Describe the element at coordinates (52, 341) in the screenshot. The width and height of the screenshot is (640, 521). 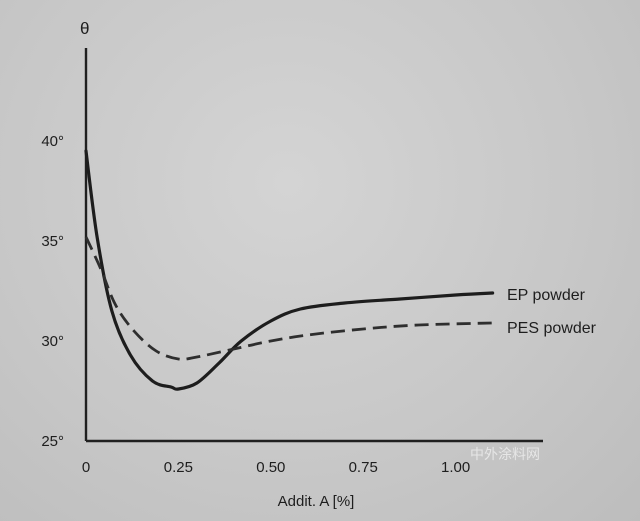
I see `y-tick-label: 30°` at that location.